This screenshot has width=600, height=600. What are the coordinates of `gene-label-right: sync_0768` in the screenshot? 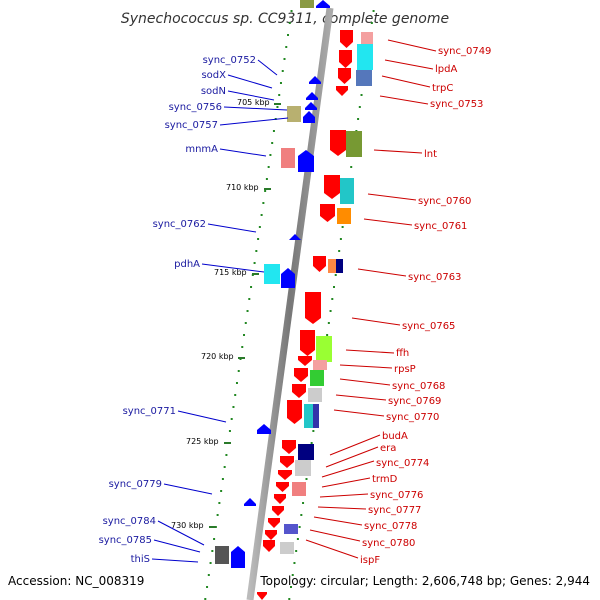 It's located at (392, 385).